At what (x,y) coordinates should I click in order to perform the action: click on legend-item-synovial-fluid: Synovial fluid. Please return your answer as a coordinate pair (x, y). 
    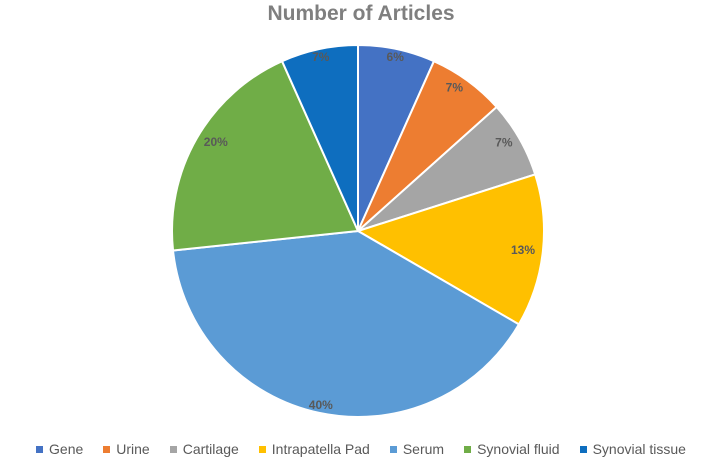
    Looking at the image, I should click on (512, 449).